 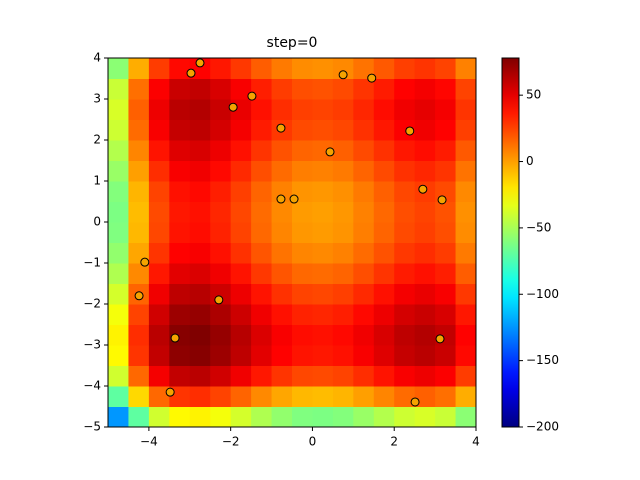 I want to click on y-tick-label: 2, so click(x=97, y=140).